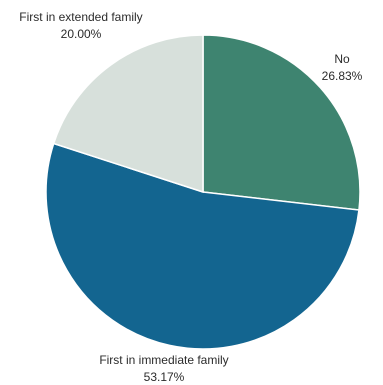  What do you see at coordinates (342, 59) in the screenshot?
I see `slice-label-name: No` at bounding box center [342, 59].